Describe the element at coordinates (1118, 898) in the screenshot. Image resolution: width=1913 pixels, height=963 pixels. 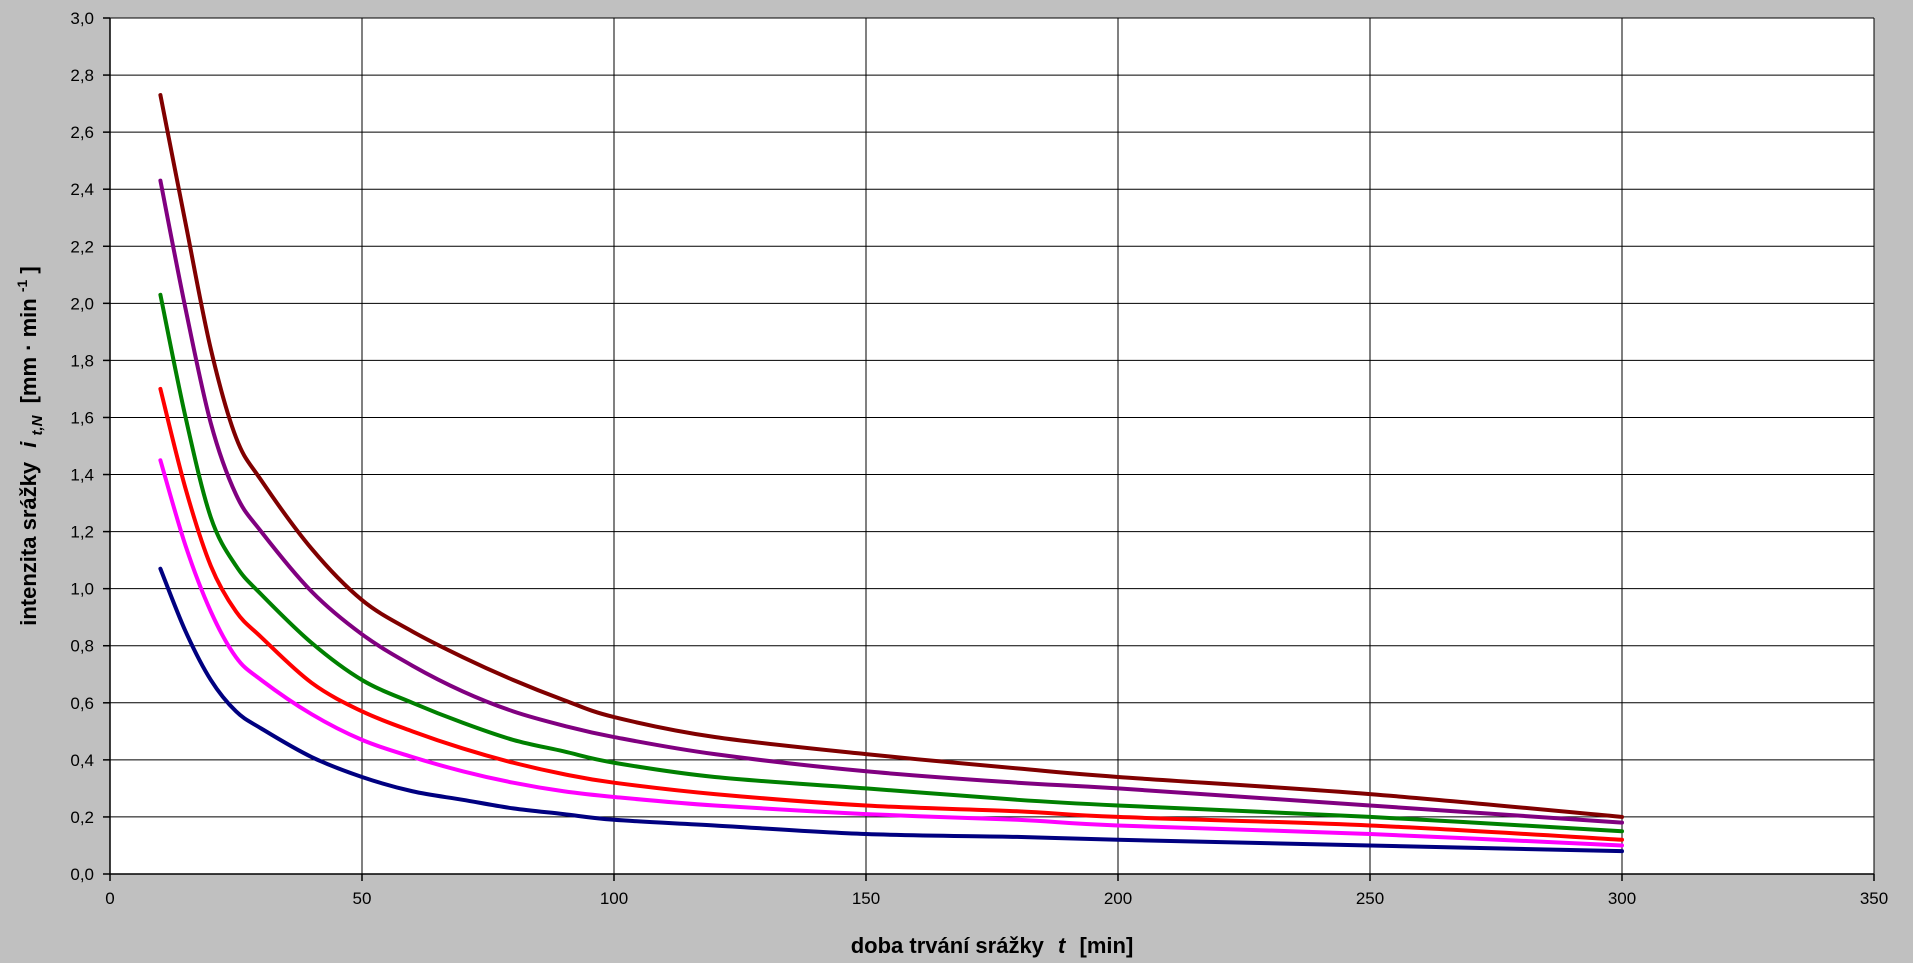
I see `x-tick-label: 200` at that location.